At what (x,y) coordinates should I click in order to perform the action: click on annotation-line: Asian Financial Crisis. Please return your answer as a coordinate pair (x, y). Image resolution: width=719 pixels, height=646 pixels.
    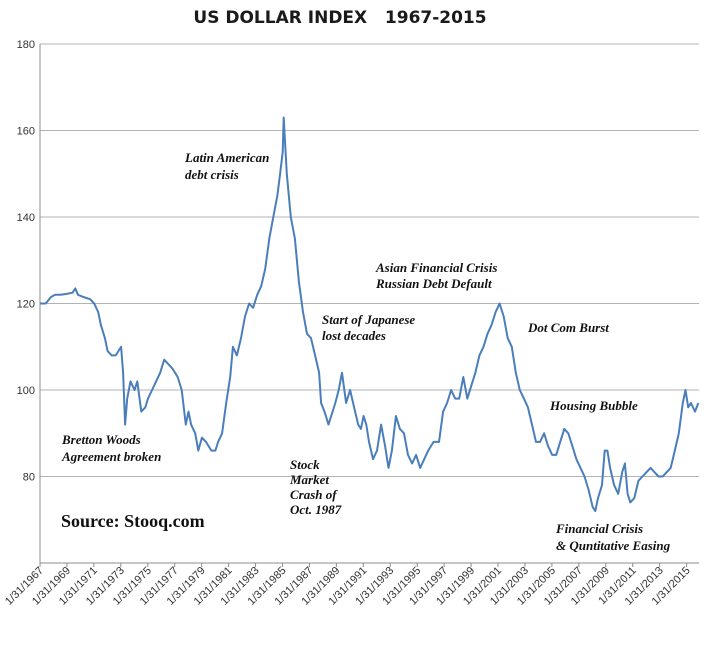
    Looking at the image, I should click on (436, 267).